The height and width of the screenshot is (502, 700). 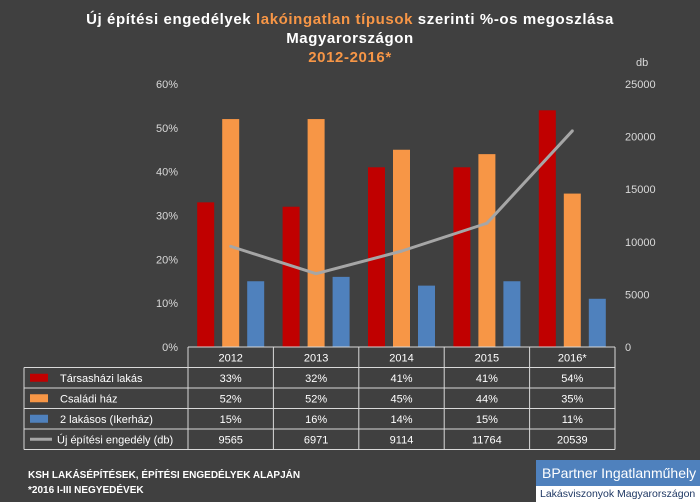 I want to click on y-right-unit-label: db, so click(x=642, y=63).